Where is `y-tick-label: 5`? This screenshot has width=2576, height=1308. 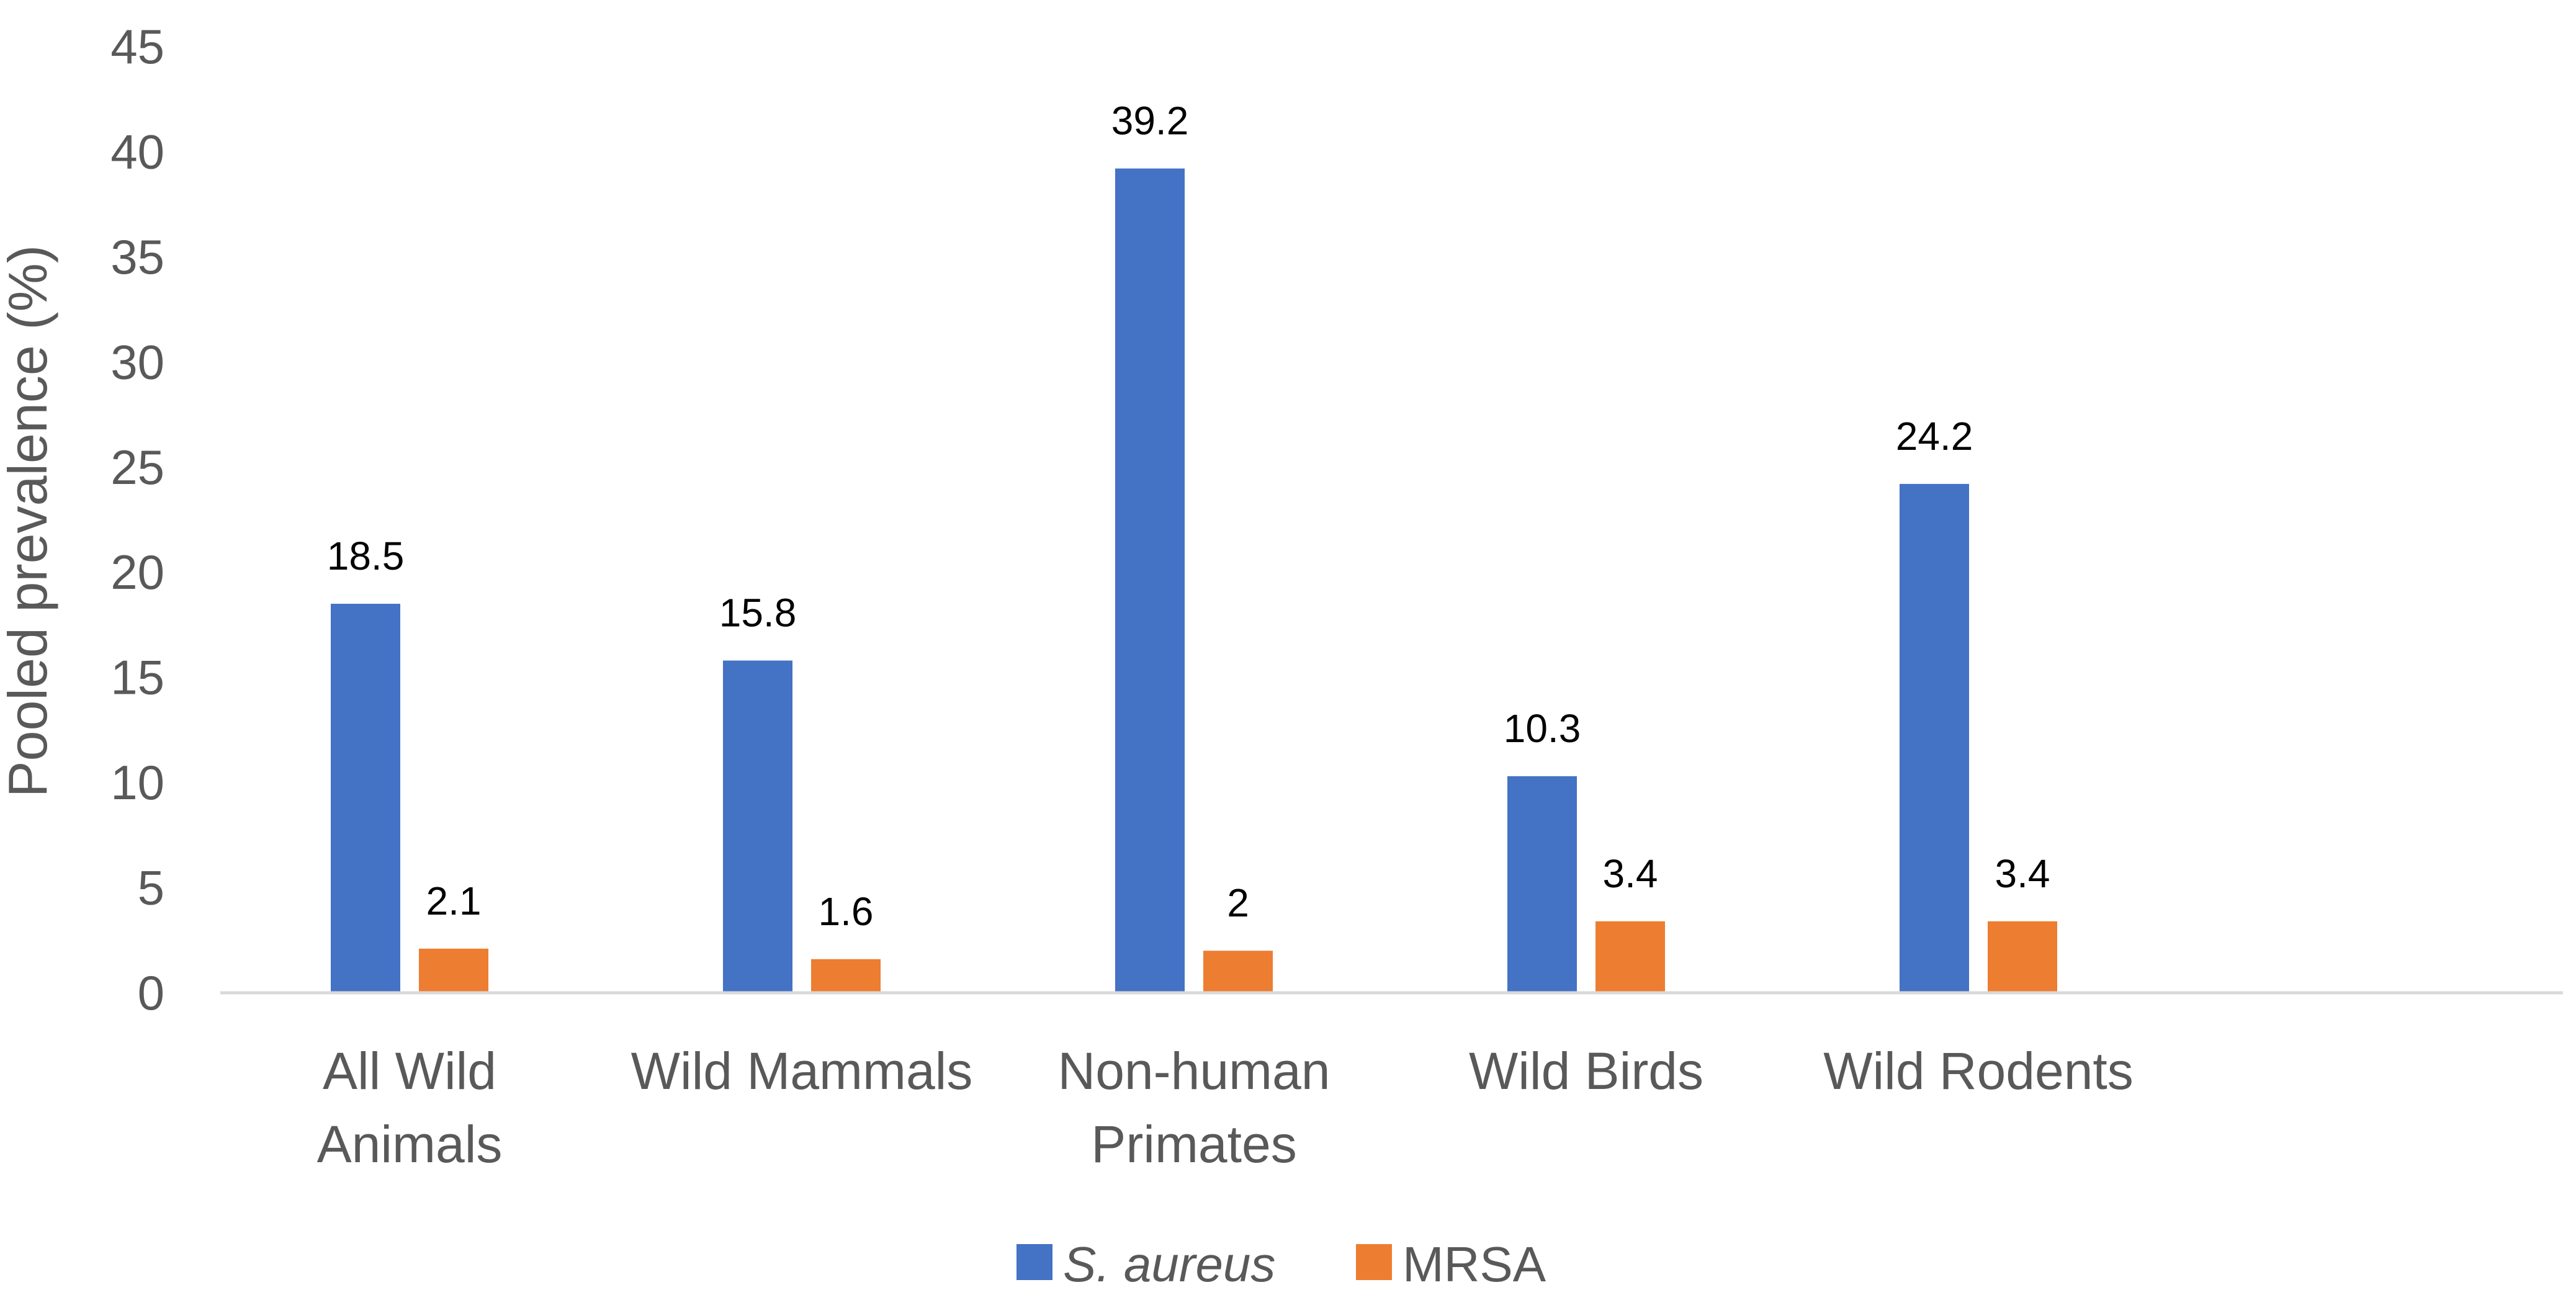
y-tick-label: 5 is located at coordinates (151, 888).